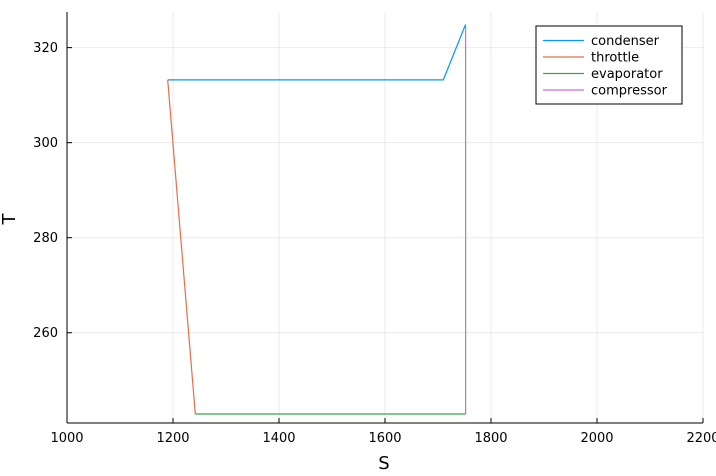 The width and height of the screenshot is (716, 476). Describe the element at coordinates (629, 91) in the screenshot. I see `legend-label-compressor: compressor` at that location.